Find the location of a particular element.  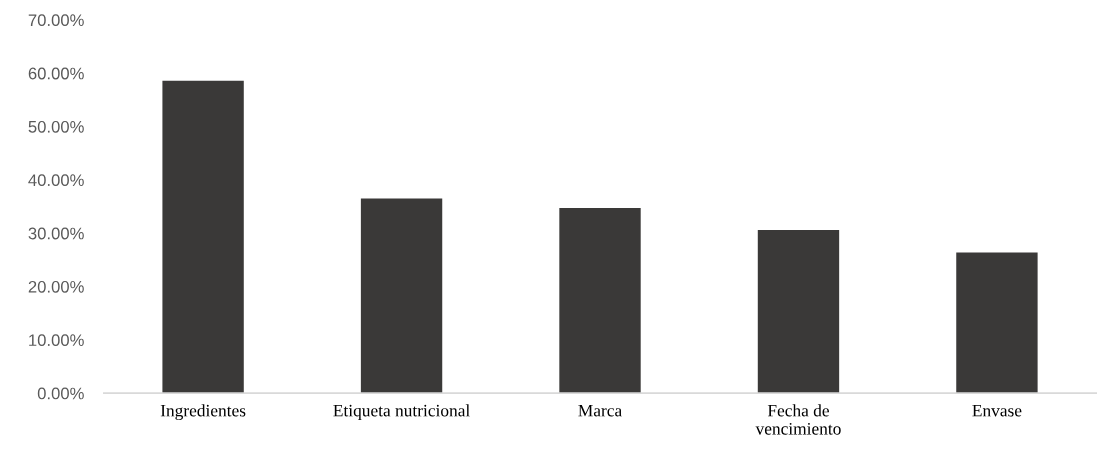

y-tick-label: 0.00% is located at coordinates (60, 393).